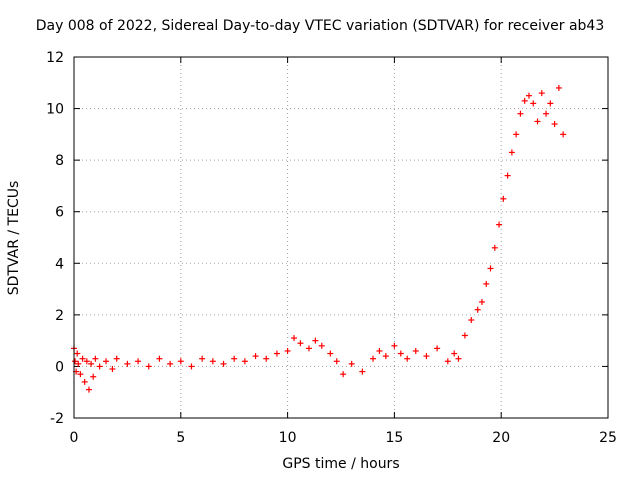  What do you see at coordinates (288, 438) in the screenshot?
I see `x-tick-label: 10` at bounding box center [288, 438].